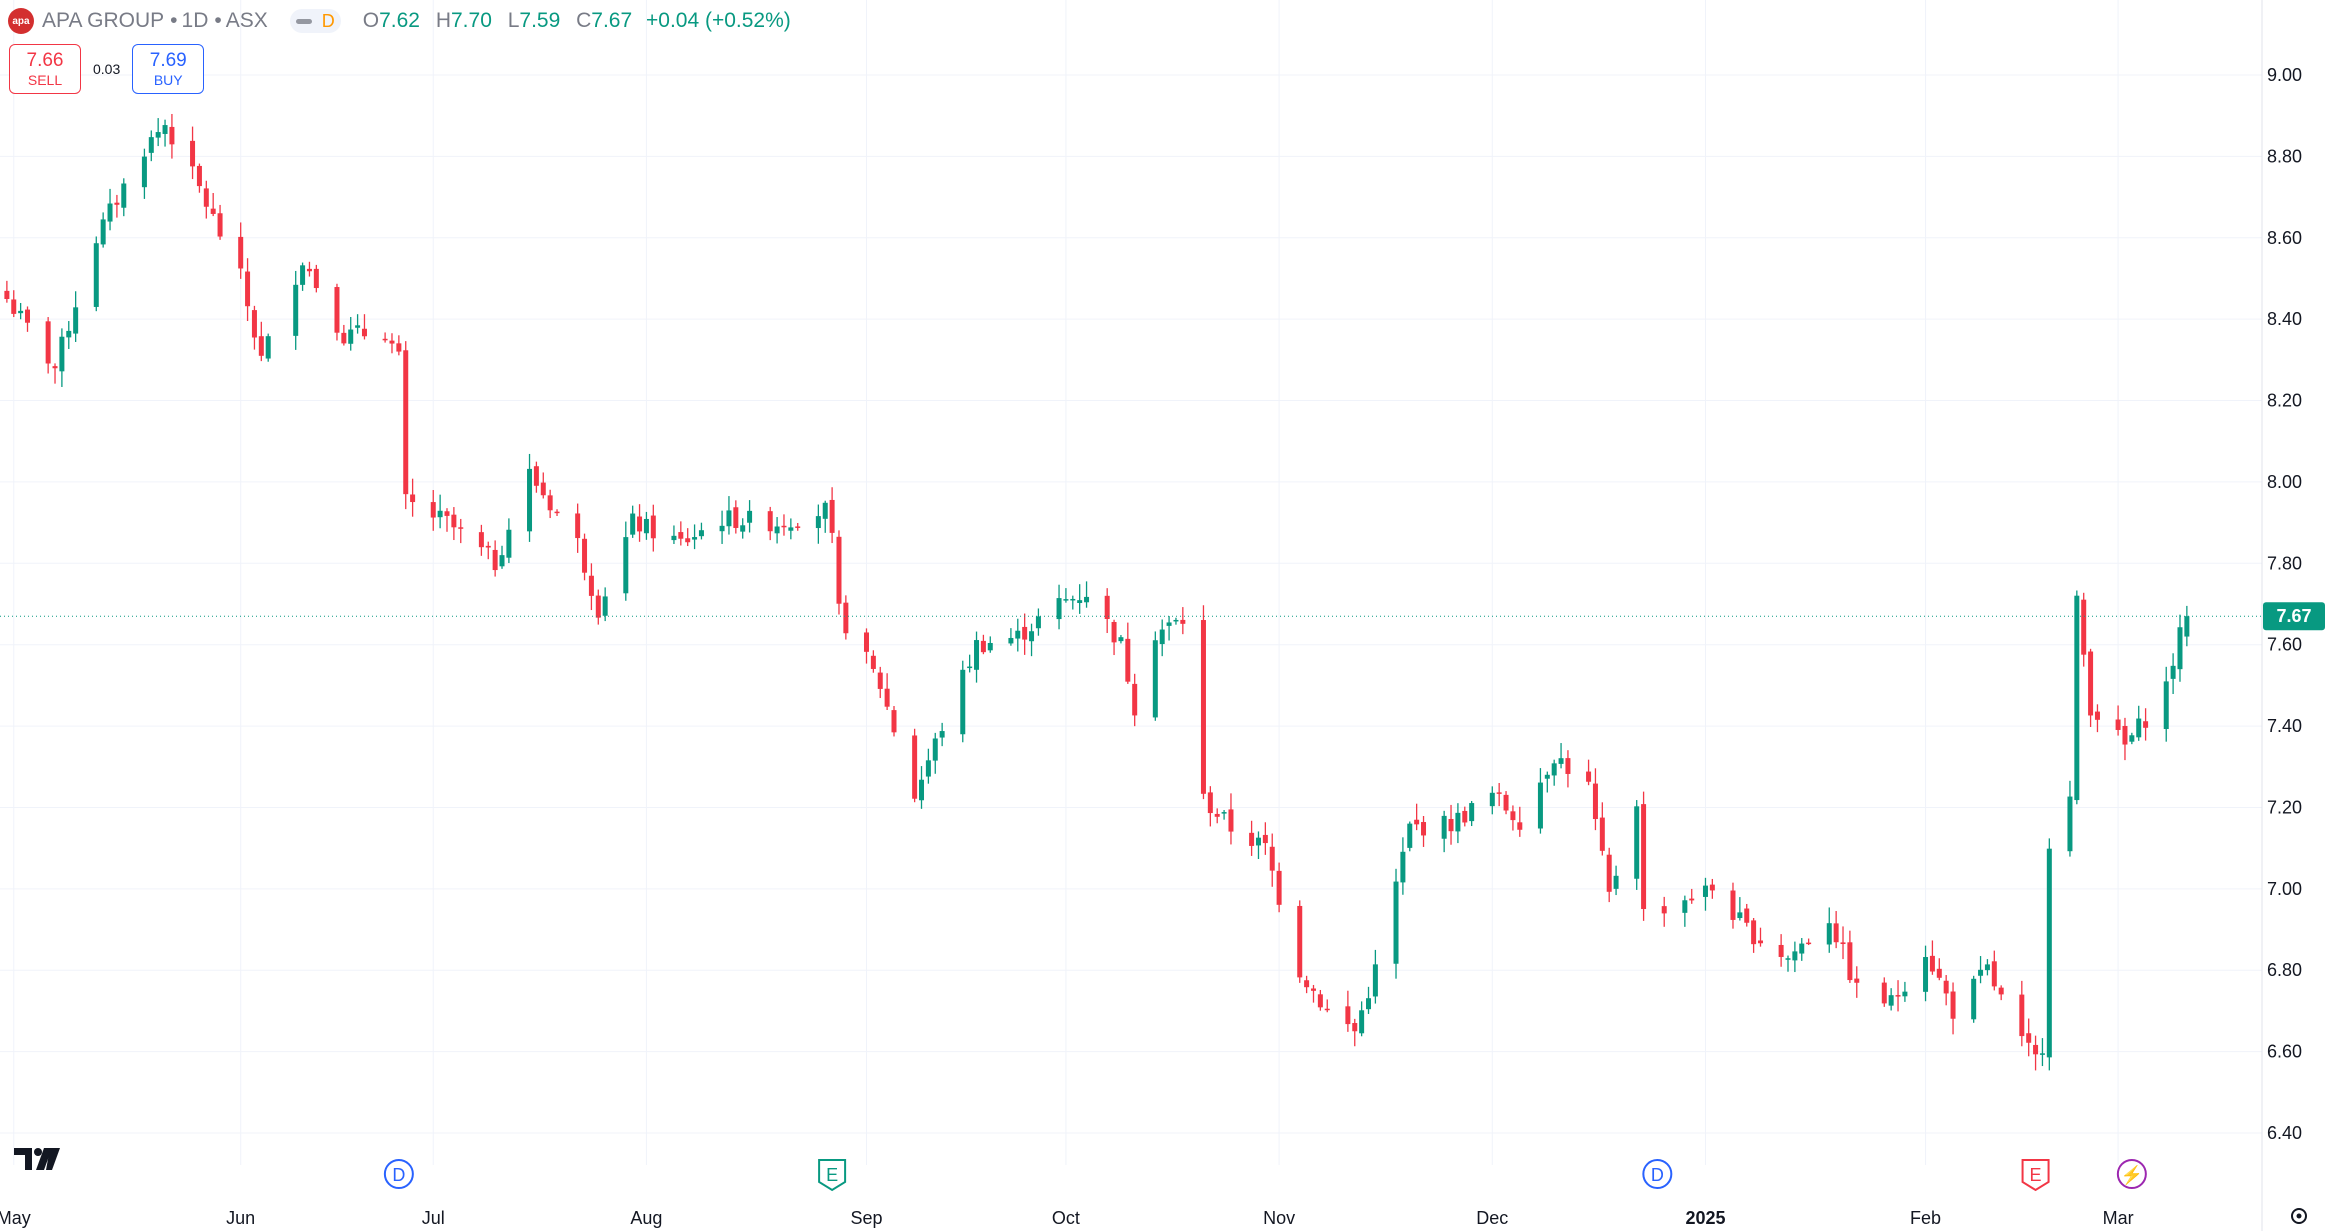  What do you see at coordinates (168, 69) in the screenshot?
I see `buy-button: 7.69 BUY` at bounding box center [168, 69].